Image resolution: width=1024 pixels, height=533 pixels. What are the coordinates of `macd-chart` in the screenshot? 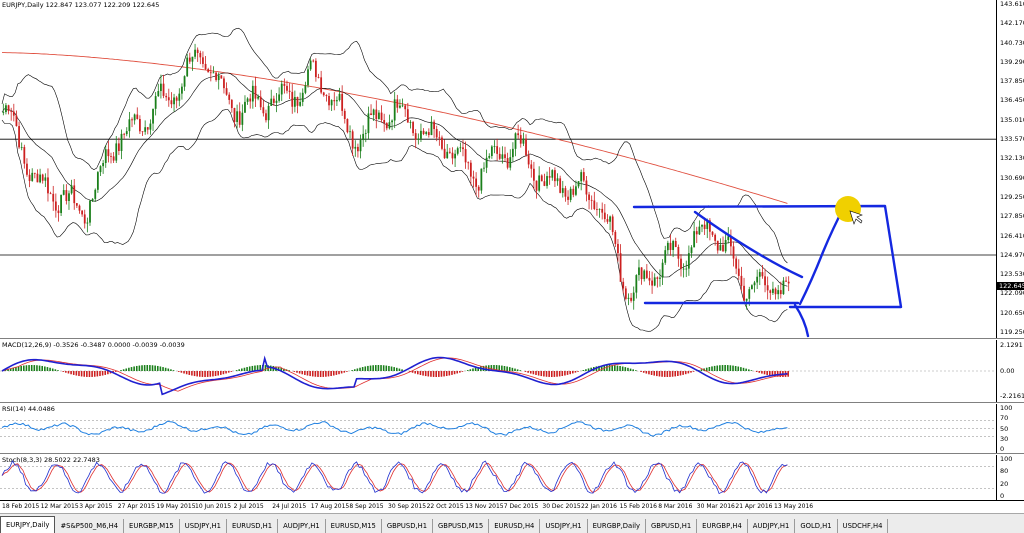 It's located at (498, 371).